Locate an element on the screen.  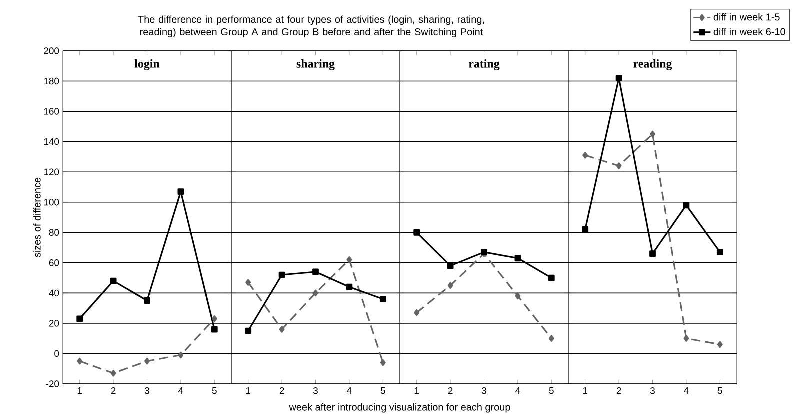
annotation: login is located at coordinates (147, 65).